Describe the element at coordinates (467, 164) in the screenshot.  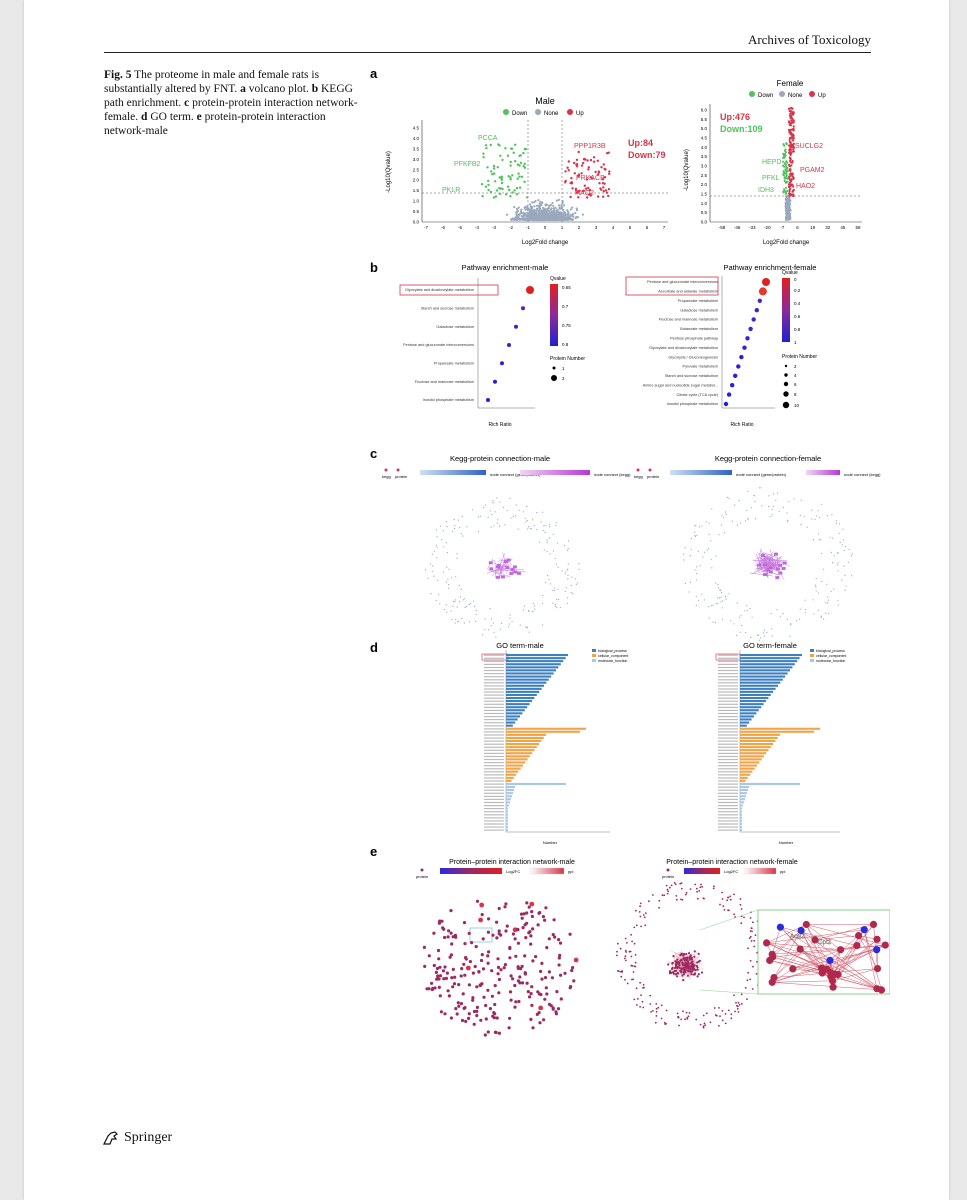
I see `gene-pfkfb2: PFKFB2` at that location.